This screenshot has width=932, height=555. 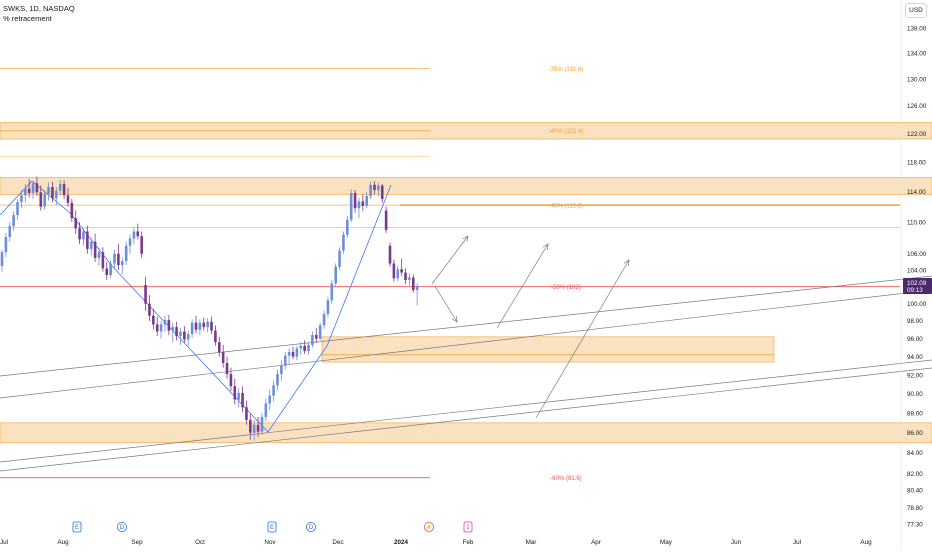 I want to click on currency-button: USD, so click(x=916, y=10).